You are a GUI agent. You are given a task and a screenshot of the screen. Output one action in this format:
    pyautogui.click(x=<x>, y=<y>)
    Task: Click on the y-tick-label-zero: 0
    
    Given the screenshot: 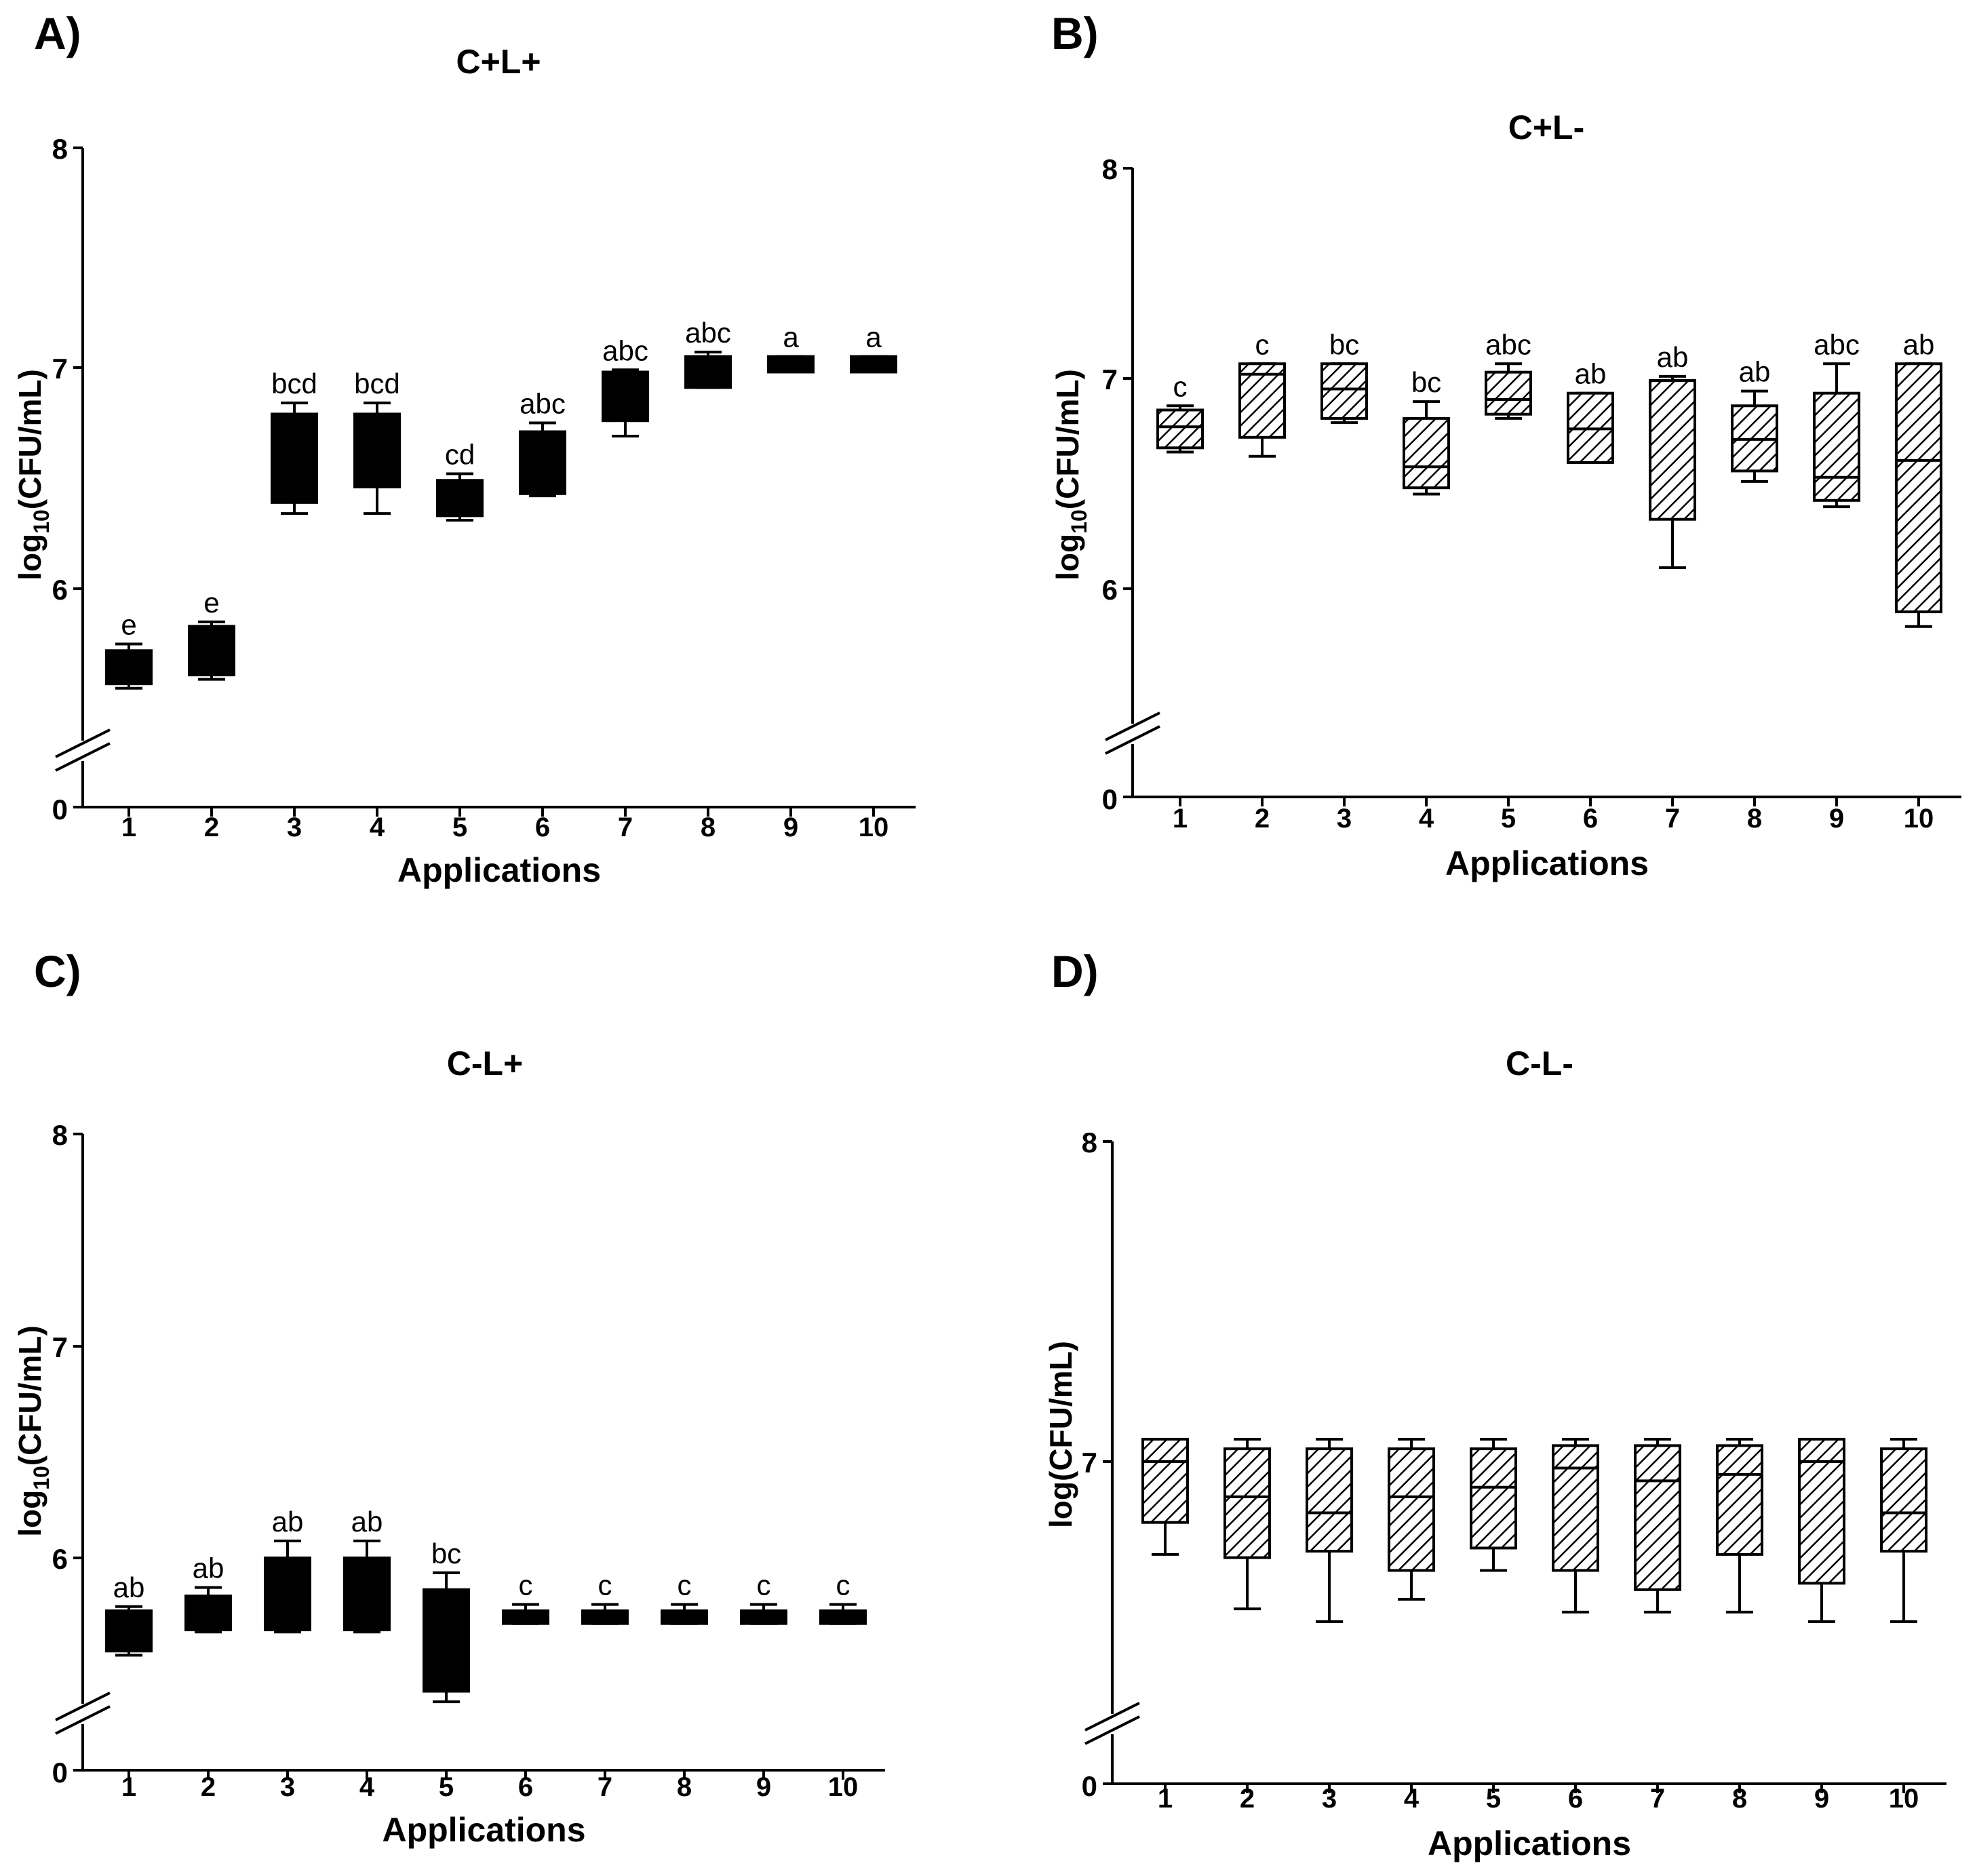 What is the action you would take?
    pyautogui.click(x=1089, y=1786)
    